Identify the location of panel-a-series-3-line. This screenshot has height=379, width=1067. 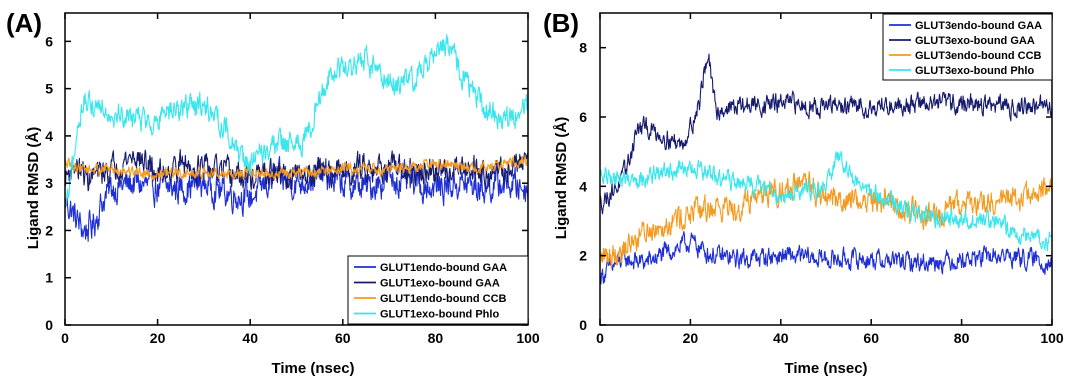
(296, 168).